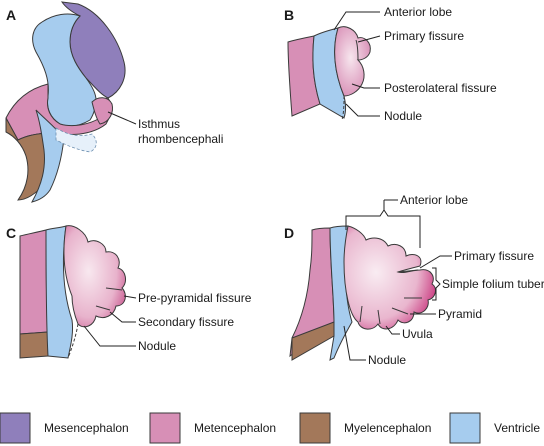  I want to click on panel-d-primary-fissure-leader, so click(436, 262).